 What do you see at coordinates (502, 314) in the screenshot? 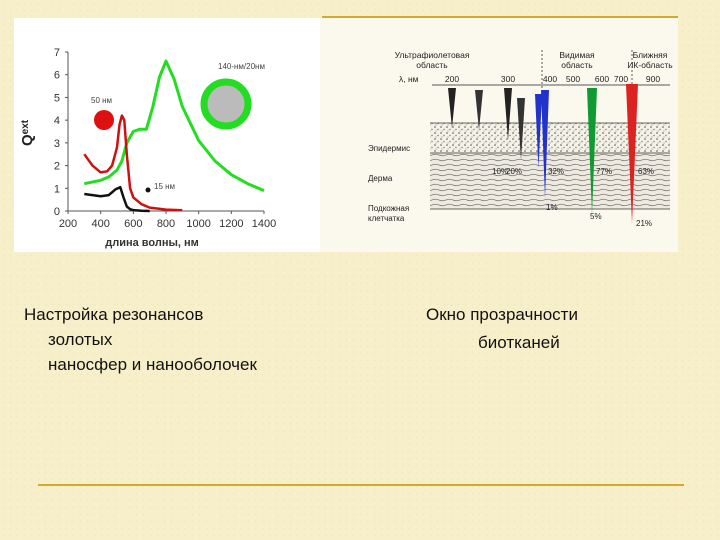
I see `caption-right-line1: Окно прозрачности` at bounding box center [502, 314].